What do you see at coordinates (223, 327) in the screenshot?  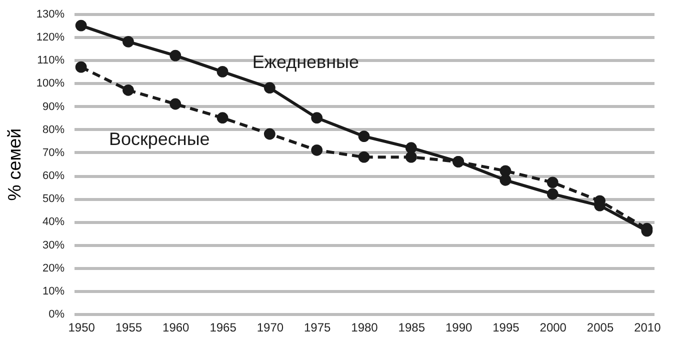 I see `x-tick-label: 1965` at bounding box center [223, 327].